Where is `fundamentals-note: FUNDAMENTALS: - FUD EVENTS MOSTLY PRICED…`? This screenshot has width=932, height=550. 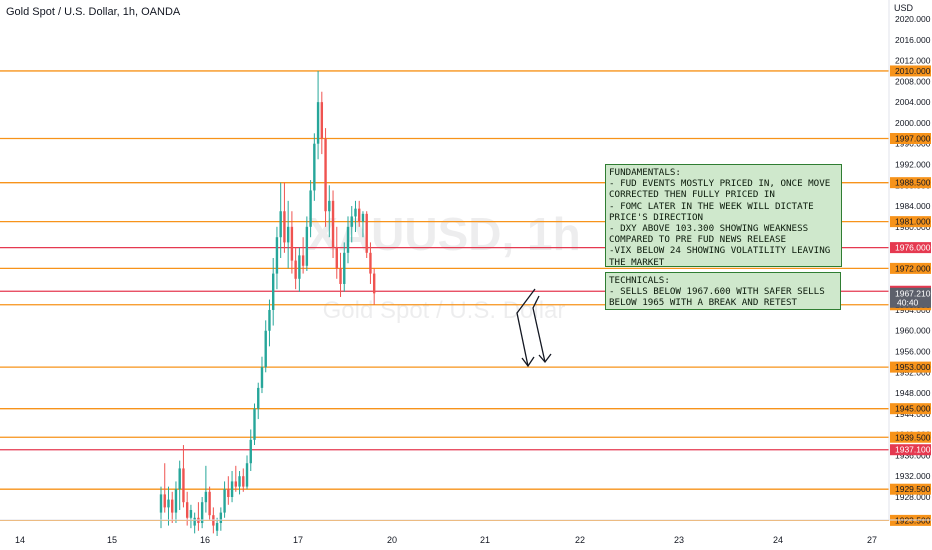 fundamentals-note: FUNDAMENTALS: - FUD EVENTS MOSTLY PRICED… is located at coordinates (723, 216).